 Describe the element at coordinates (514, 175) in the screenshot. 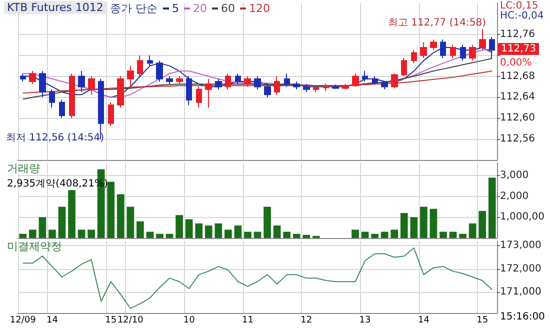

I see `y-tick-label: 3,000` at that location.